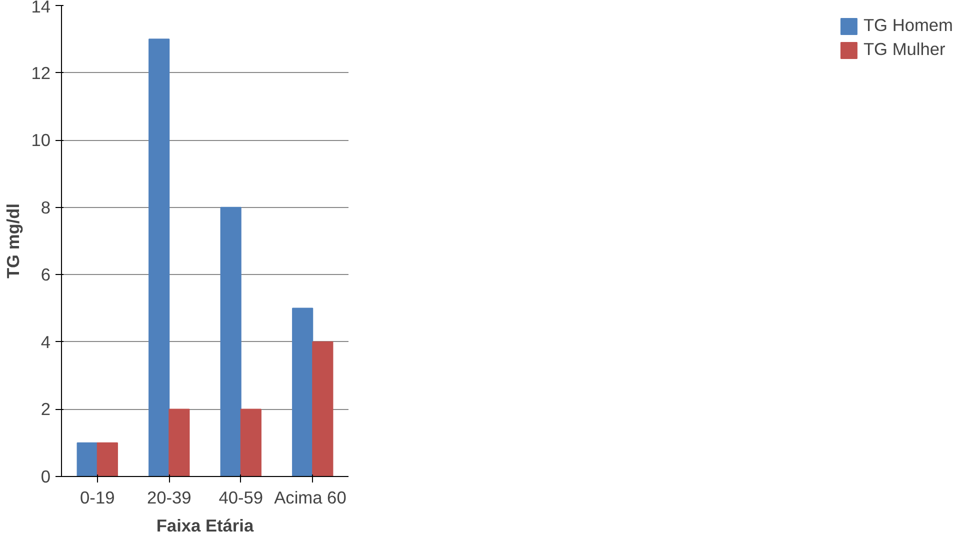 The height and width of the screenshot is (538, 963). Describe the element at coordinates (41, 72) in the screenshot. I see `y-tick-label: 12` at that location.